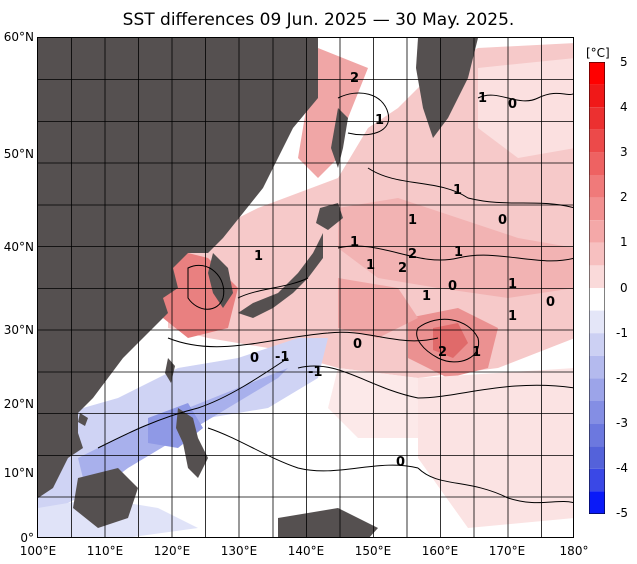 The height and width of the screenshot is (564, 637). What do you see at coordinates (597, 288) in the screenshot?
I see `colorbar` at bounding box center [597, 288].